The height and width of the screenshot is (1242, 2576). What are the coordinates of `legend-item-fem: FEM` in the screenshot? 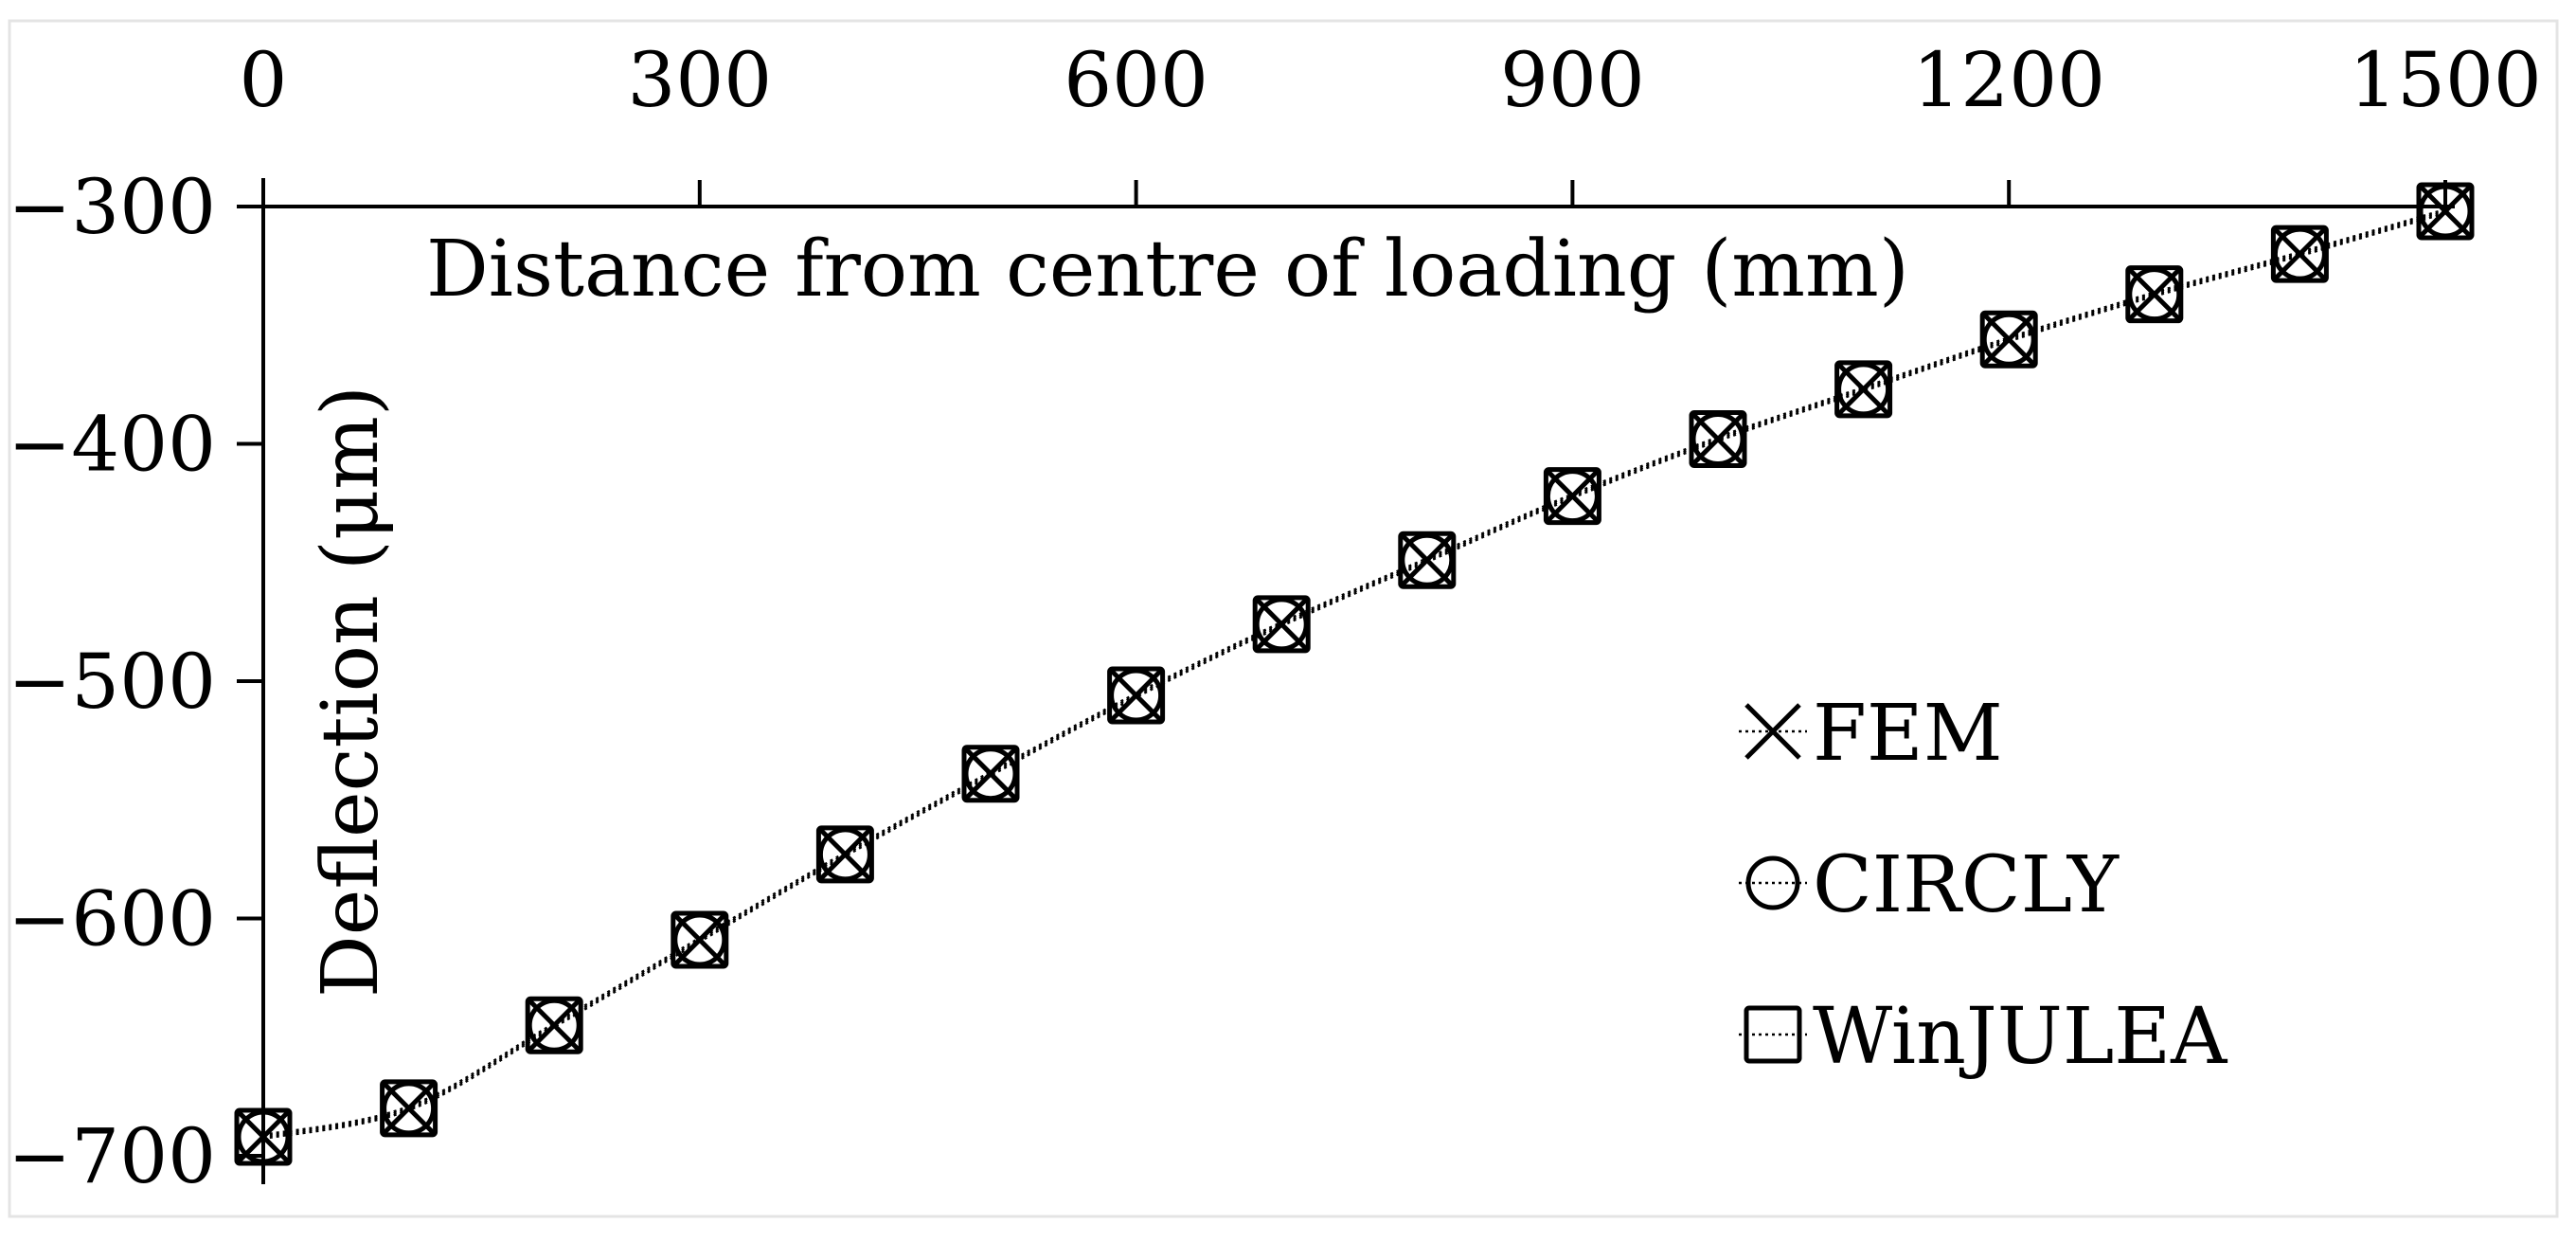 It's located at (1871, 734).